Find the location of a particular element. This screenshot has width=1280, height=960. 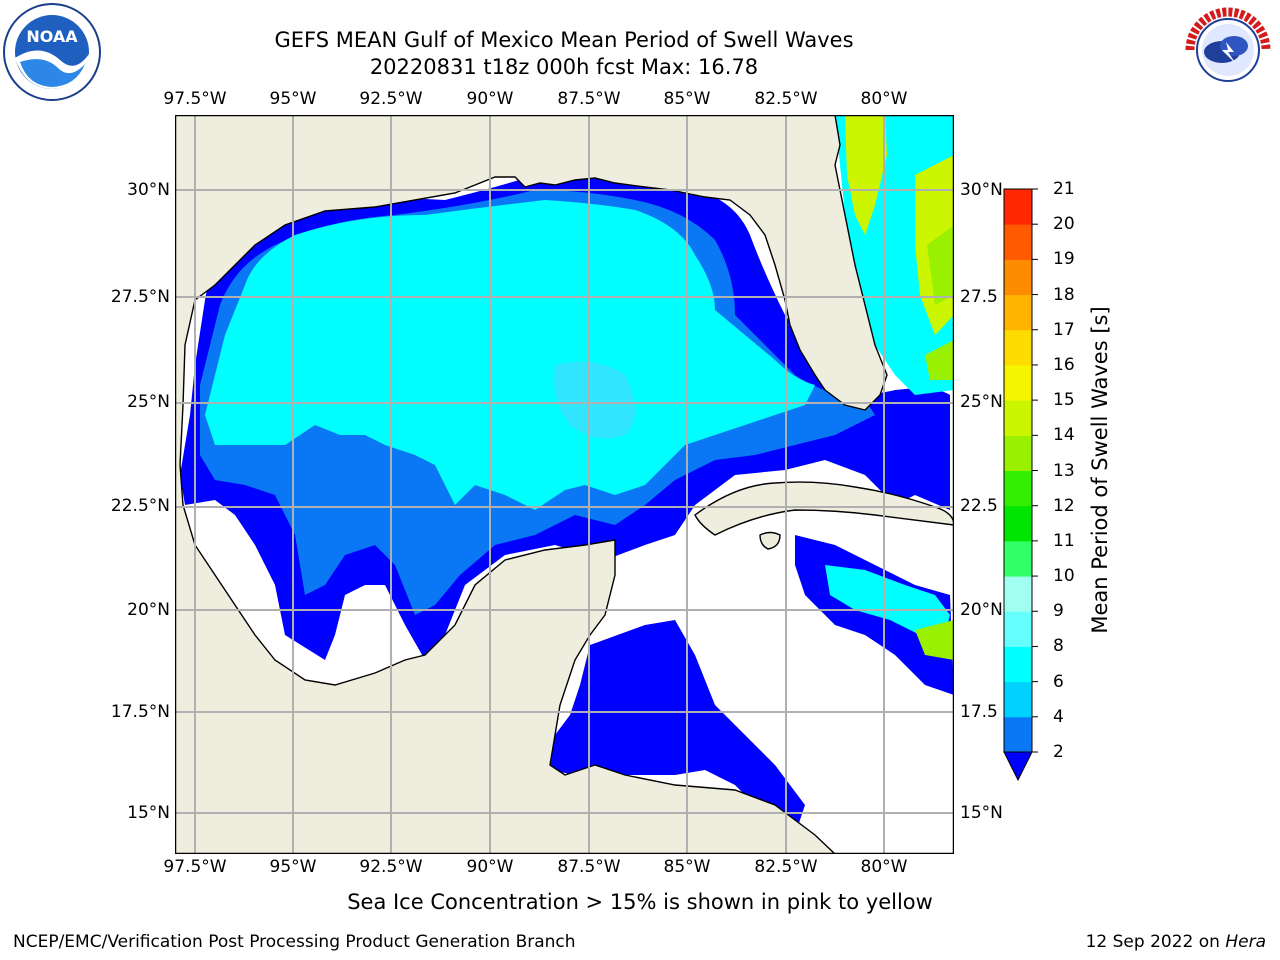

lat-tick-left: 22.5°N is located at coordinates (140, 506).